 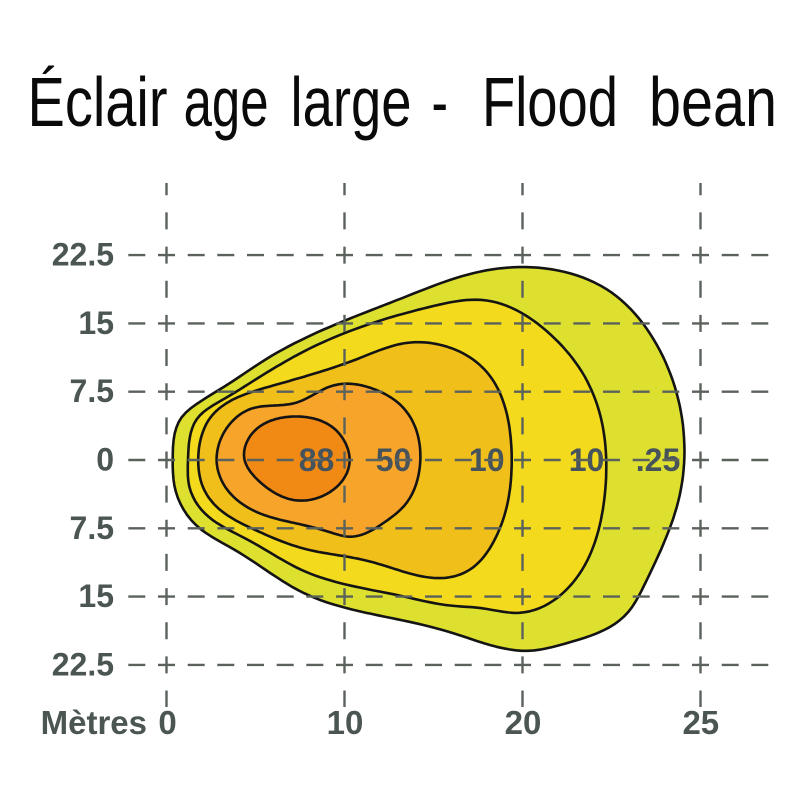 I want to click on svg-text: age, so click(x=226, y=102).